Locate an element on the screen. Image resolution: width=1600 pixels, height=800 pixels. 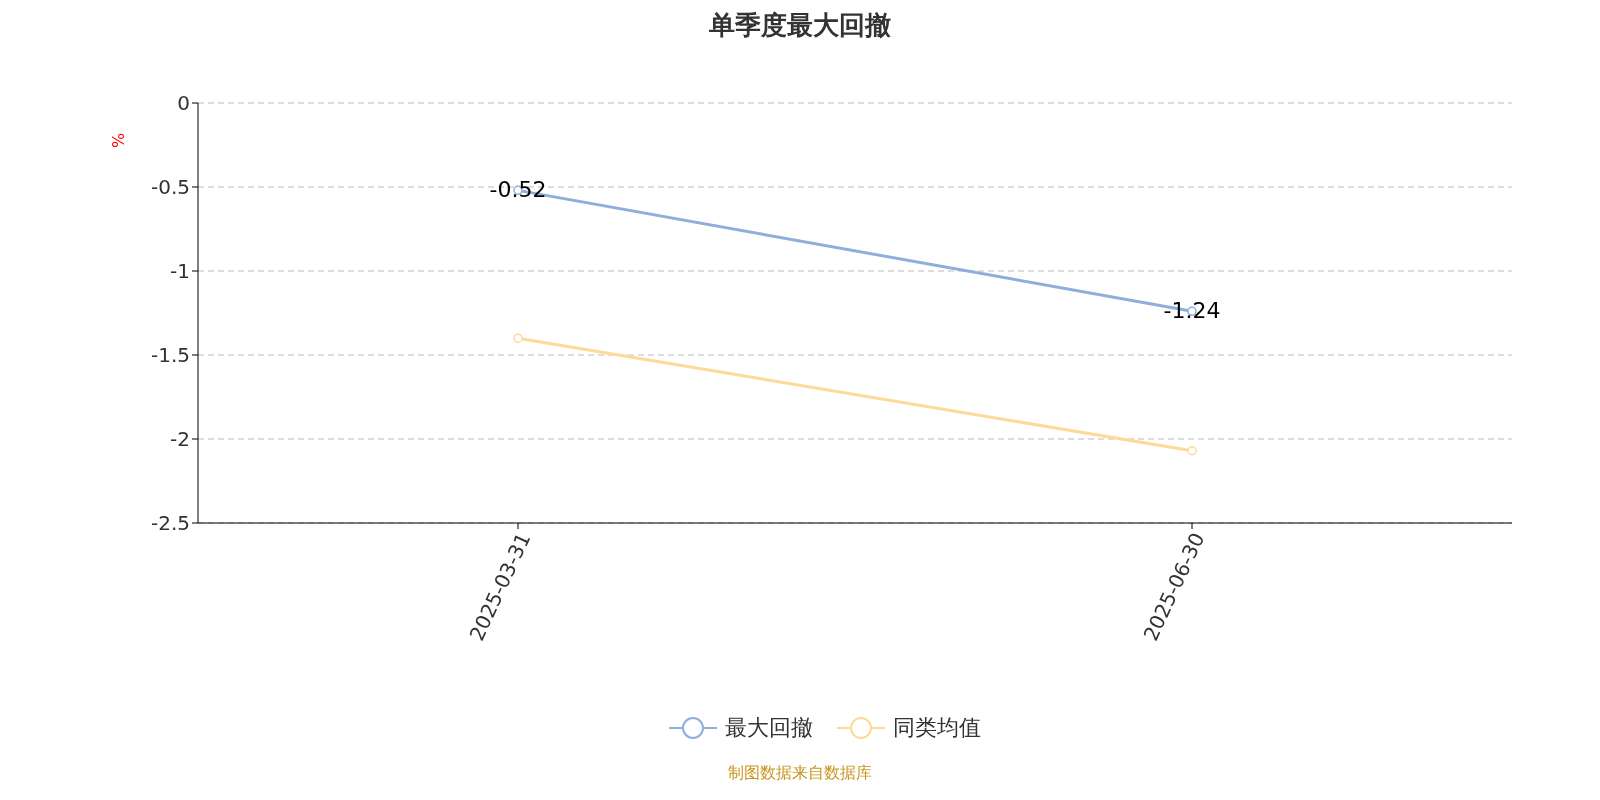
y-tick-label: -1.5 is located at coordinates (170, 355).